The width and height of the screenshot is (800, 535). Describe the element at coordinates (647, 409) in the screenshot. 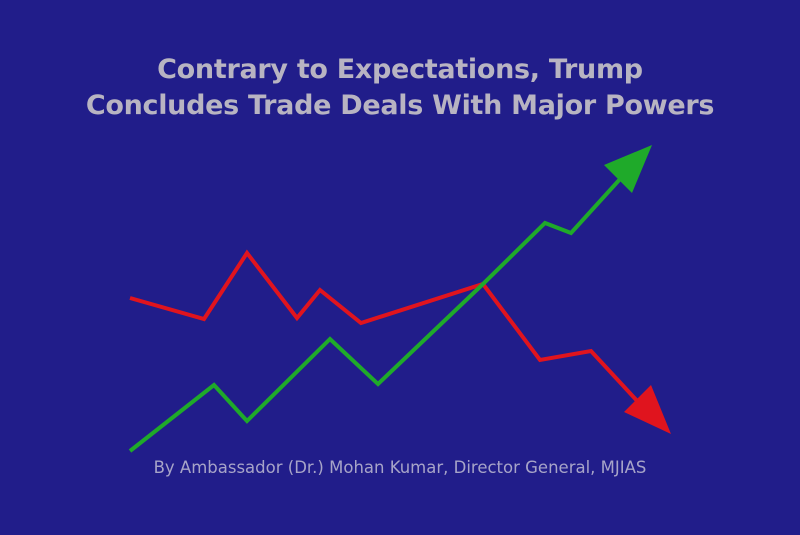

I see `falling-arrowhead` at that location.